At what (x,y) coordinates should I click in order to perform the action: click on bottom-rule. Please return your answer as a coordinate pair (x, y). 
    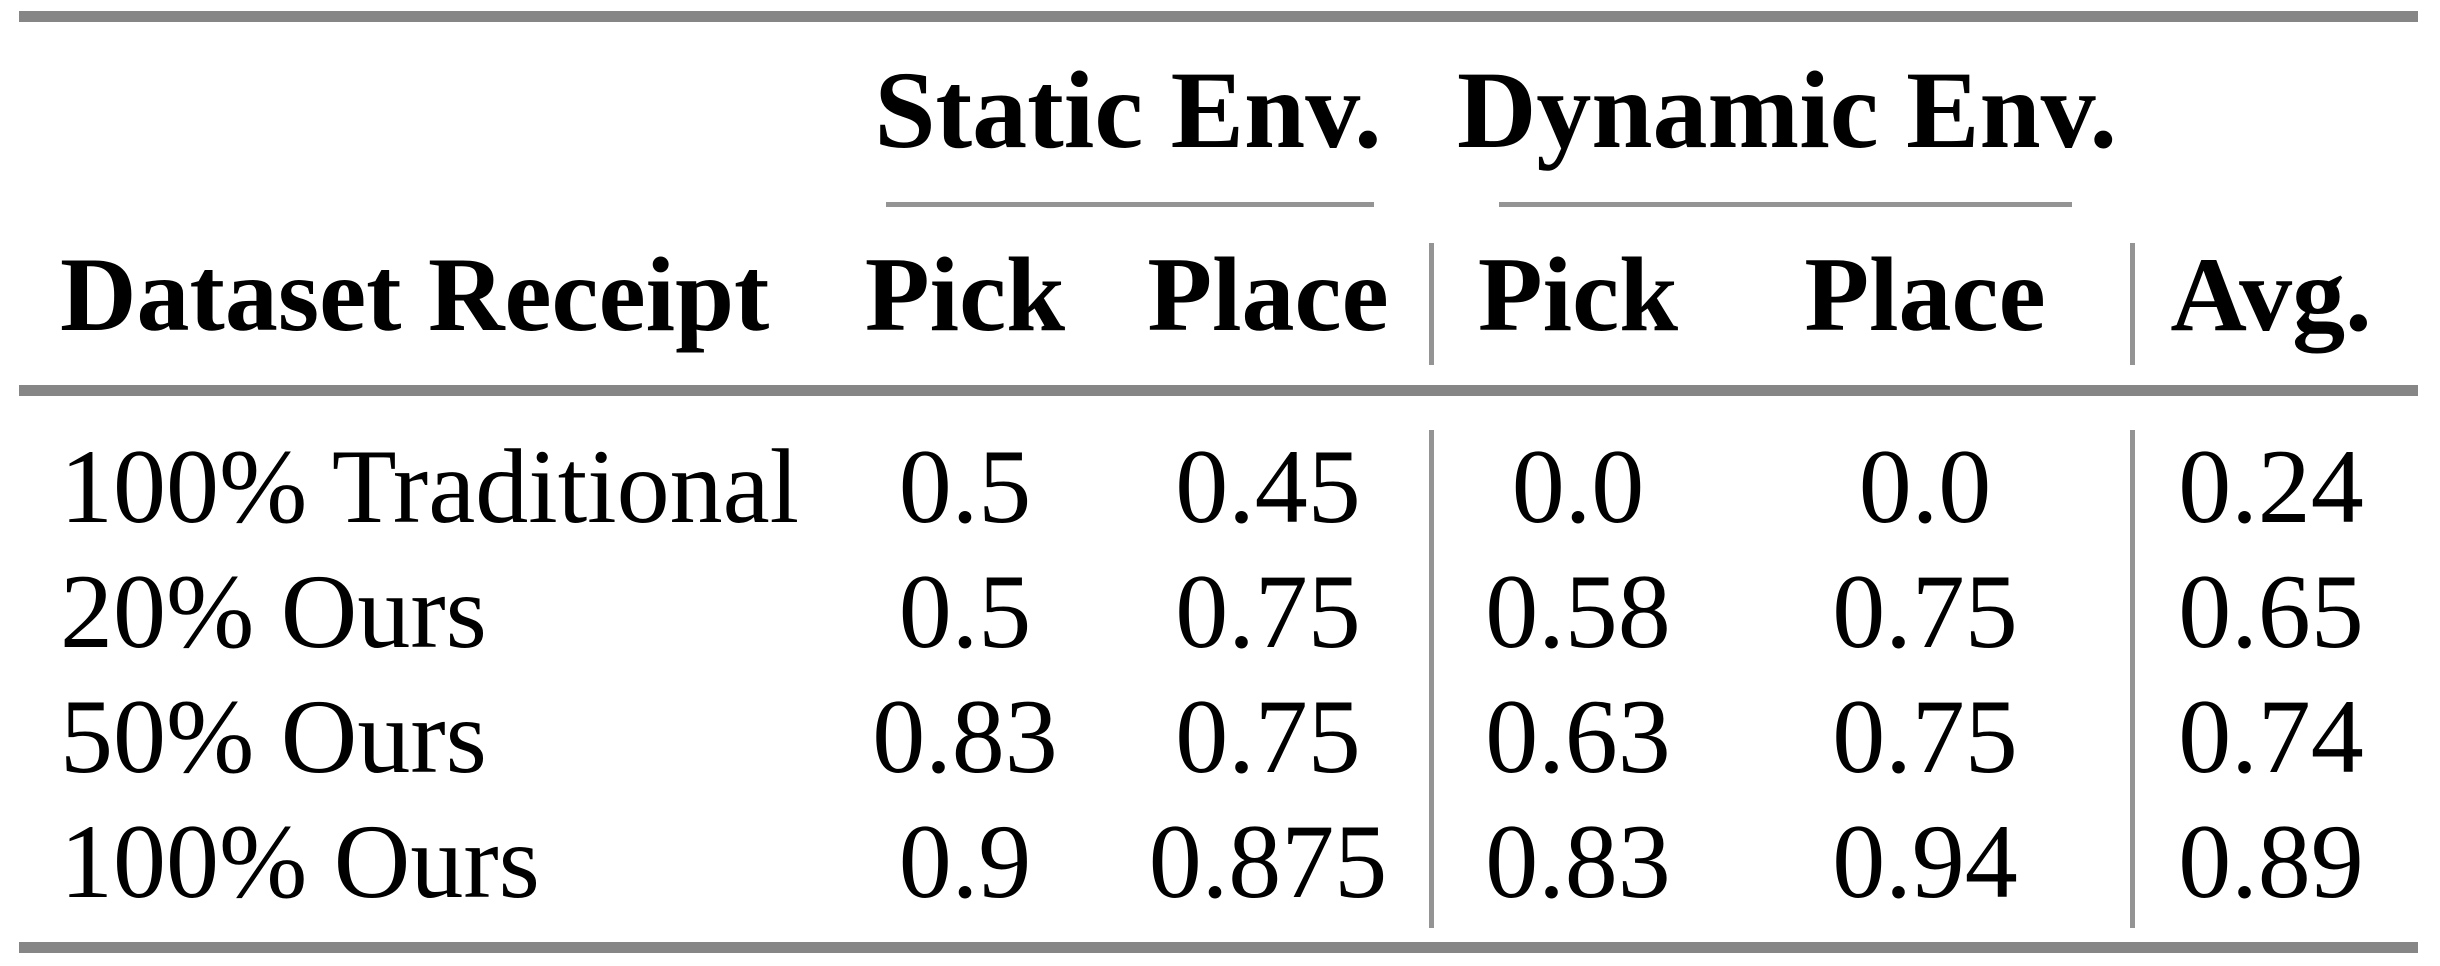
    Looking at the image, I should click on (1218, 947).